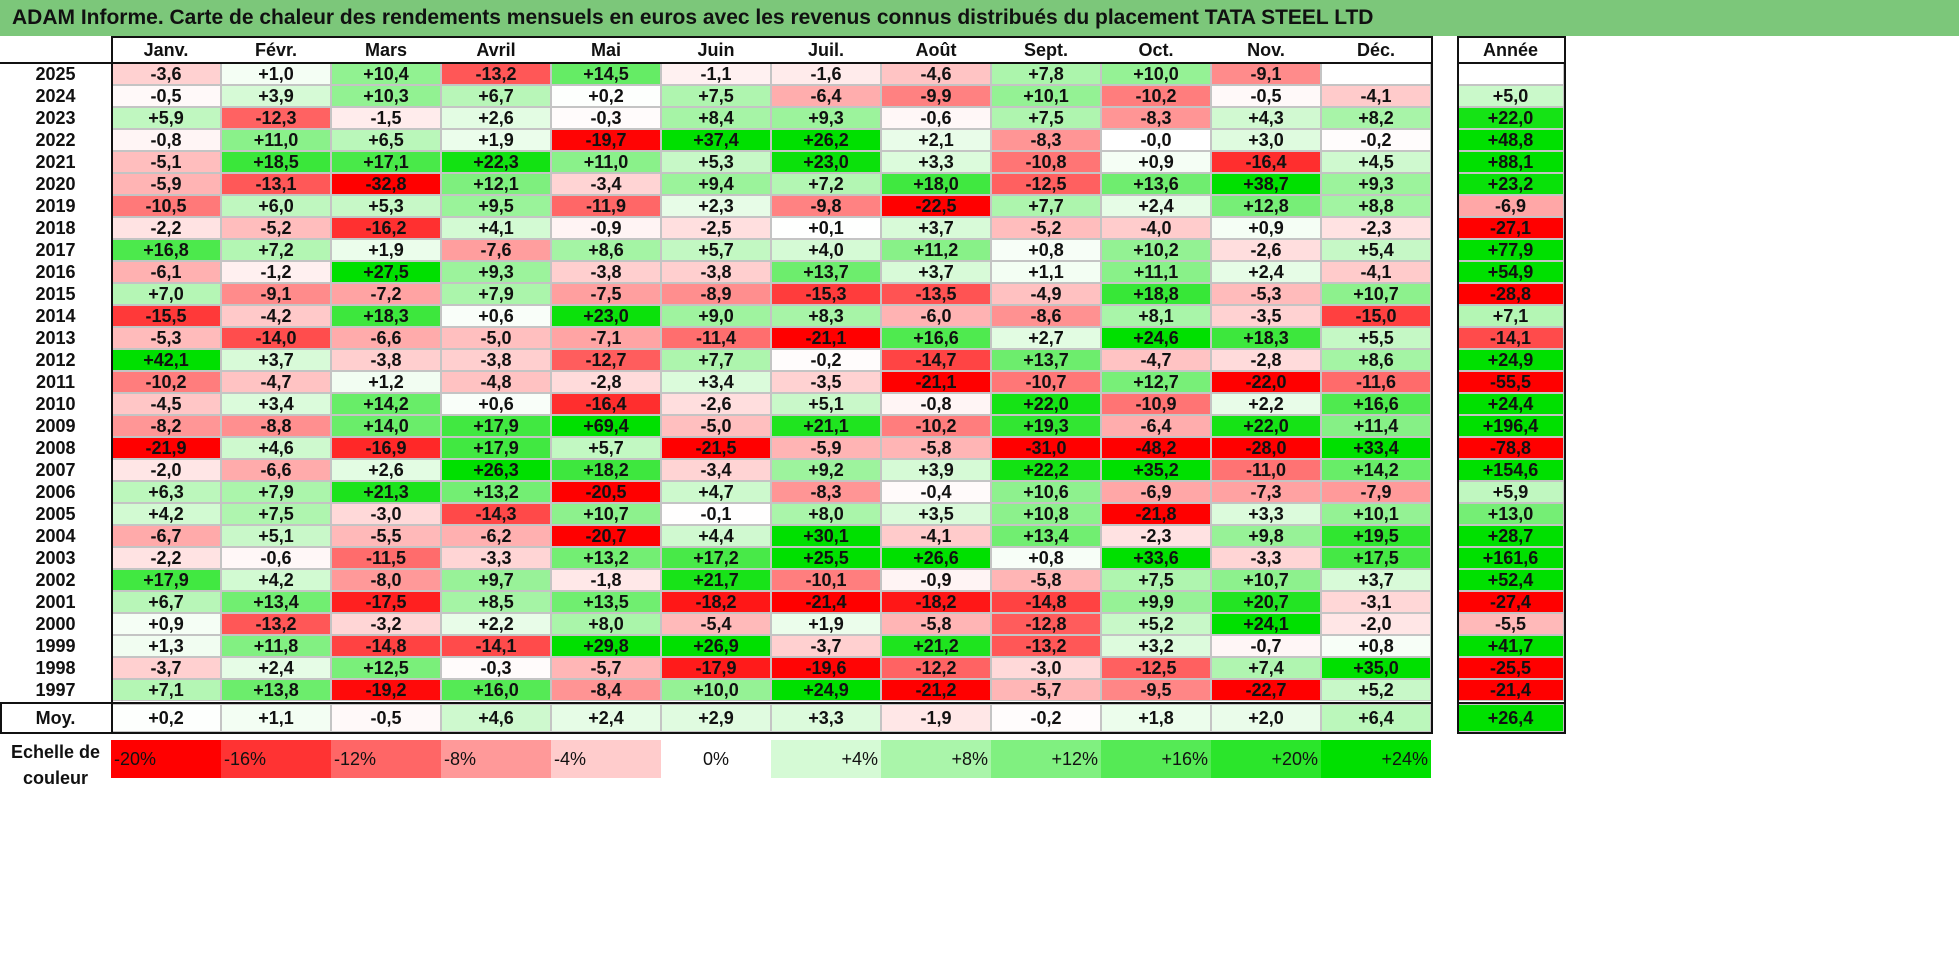 The image size is (1959, 978). I want to click on year-label: 2003, so click(55, 558).